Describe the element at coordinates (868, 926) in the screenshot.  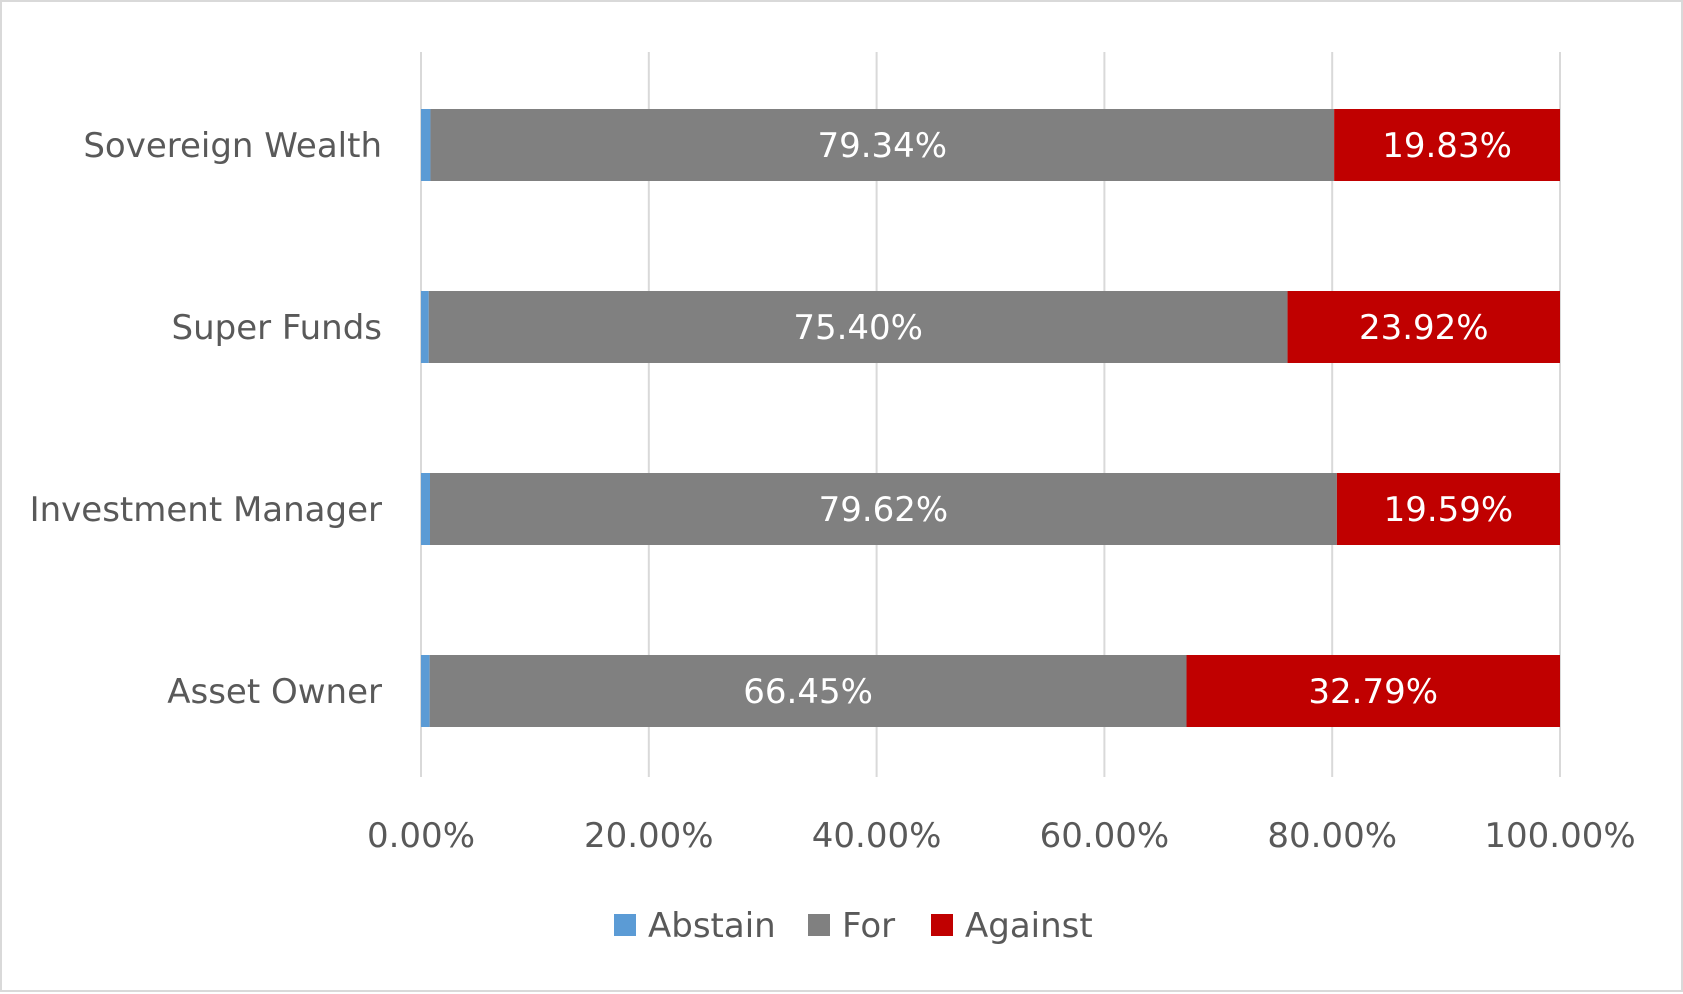
I see `legend-label-for: For` at that location.